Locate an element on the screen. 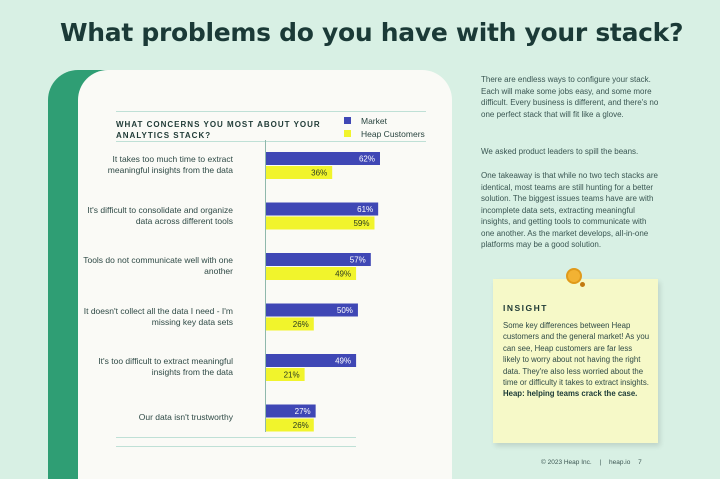 The image size is (720, 479). legend-item-heap-customers: Heap Customers is located at coordinates (384, 133).